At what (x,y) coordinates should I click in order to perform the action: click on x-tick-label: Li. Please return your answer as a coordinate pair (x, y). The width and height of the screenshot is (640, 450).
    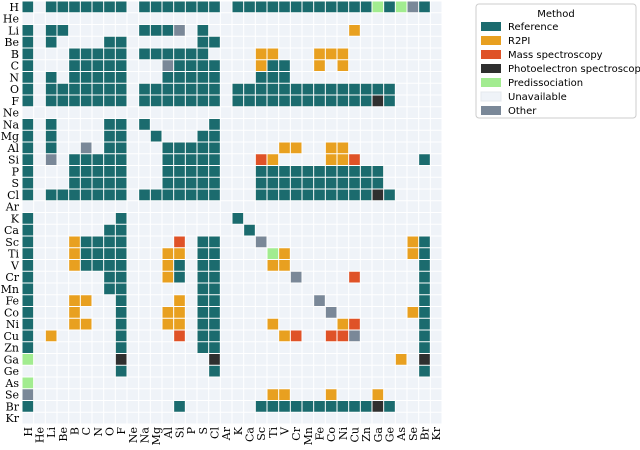
    Looking at the image, I should click on (51, 432).